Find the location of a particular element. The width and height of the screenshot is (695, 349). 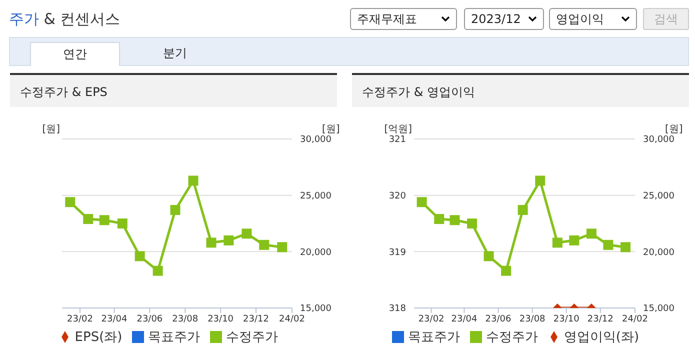

dropdown-field: 2023/12 is located at coordinates (504, 19).